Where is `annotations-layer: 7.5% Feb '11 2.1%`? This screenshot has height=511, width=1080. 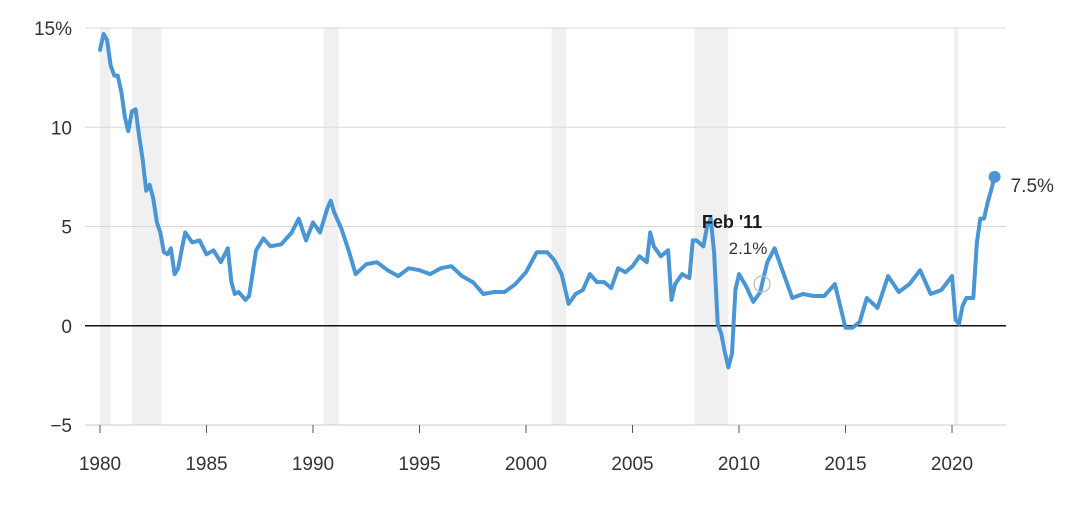 annotations-layer: 7.5% Feb '11 2.1% is located at coordinates (878, 231).